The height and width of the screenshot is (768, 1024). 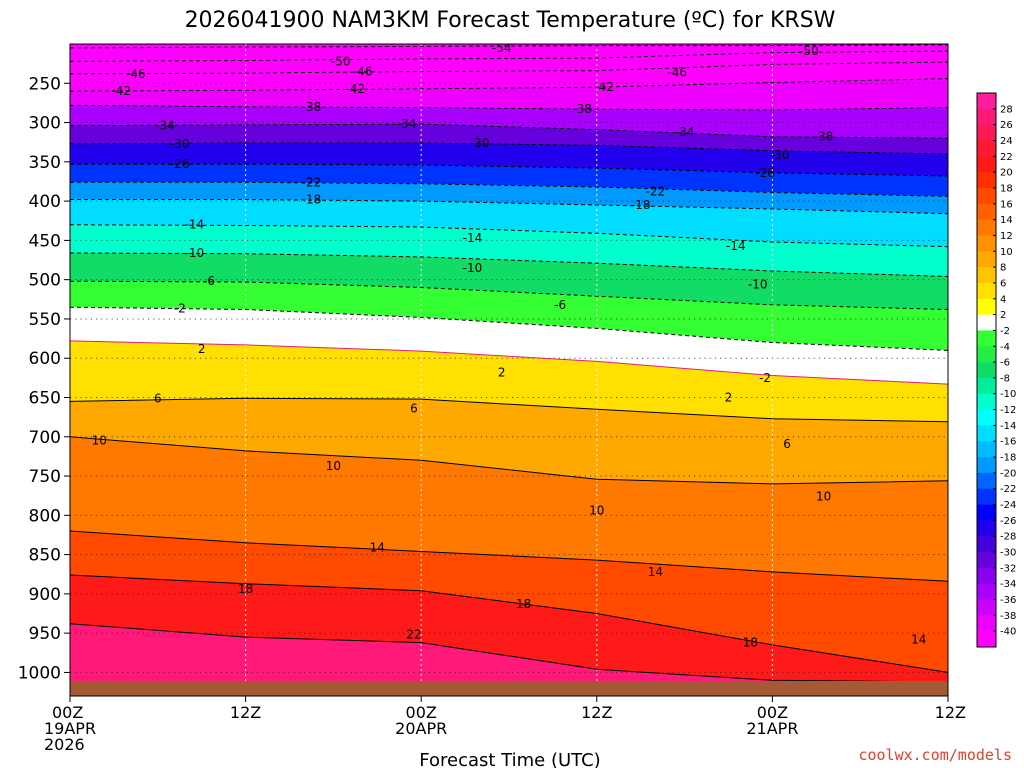 I want to click on y-tick-label: 450, so click(x=45, y=241).